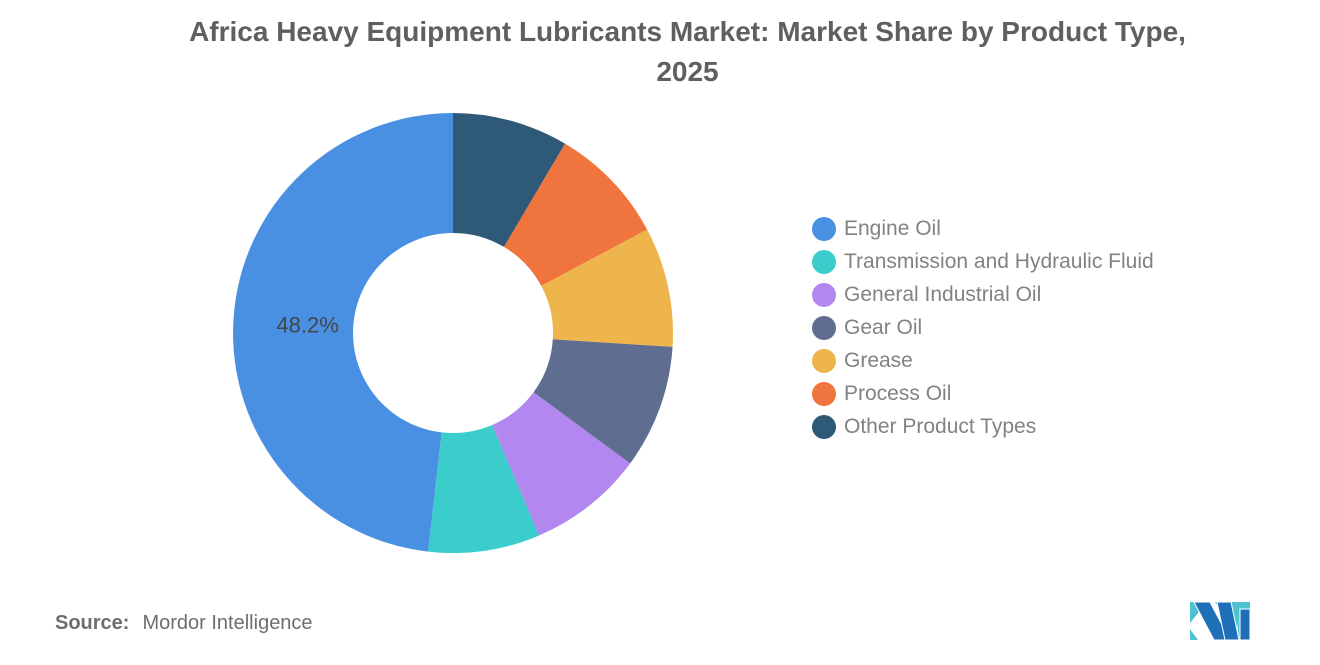 The image size is (1320, 665). I want to click on pie-slice-transmission-and-hydraulic-fluid, so click(484, 489).